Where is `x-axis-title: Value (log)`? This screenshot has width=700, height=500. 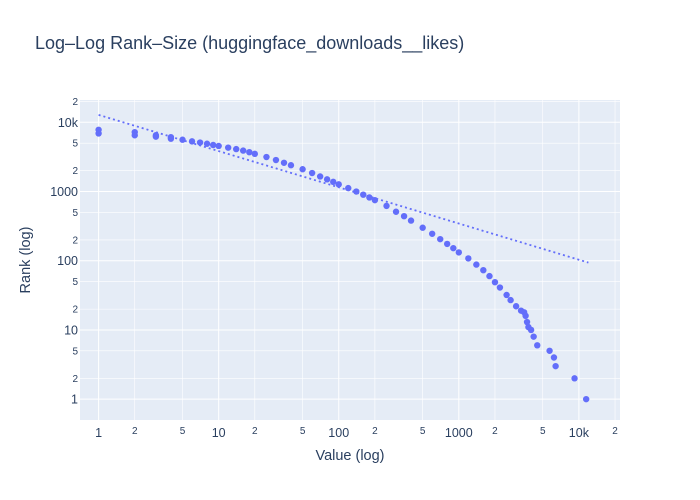 x-axis-title: Value (log) is located at coordinates (349, 456).